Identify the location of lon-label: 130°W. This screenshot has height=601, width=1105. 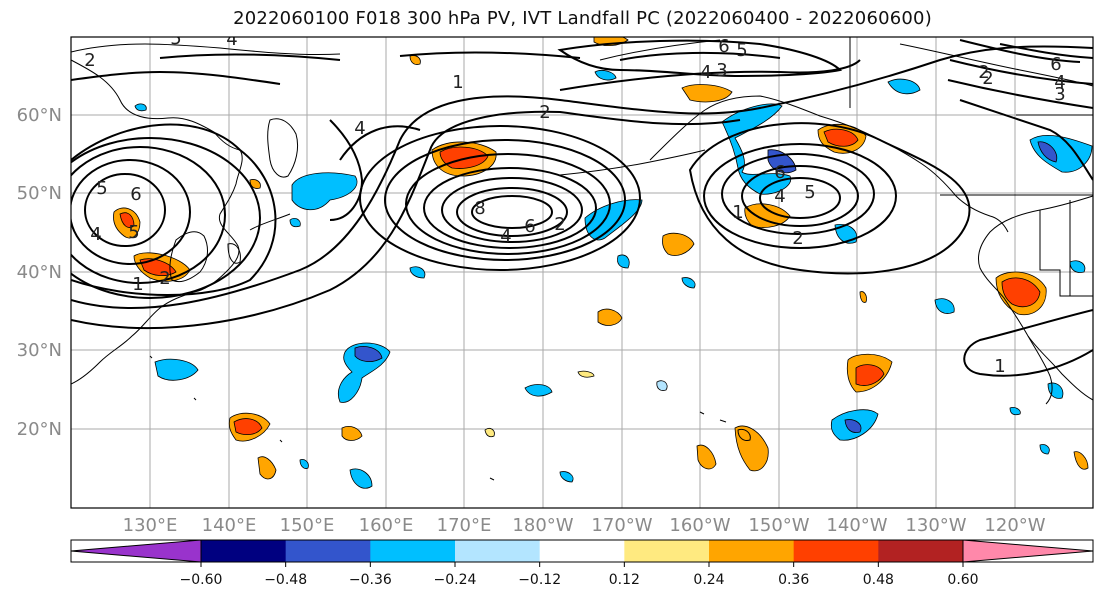
(935, 525).